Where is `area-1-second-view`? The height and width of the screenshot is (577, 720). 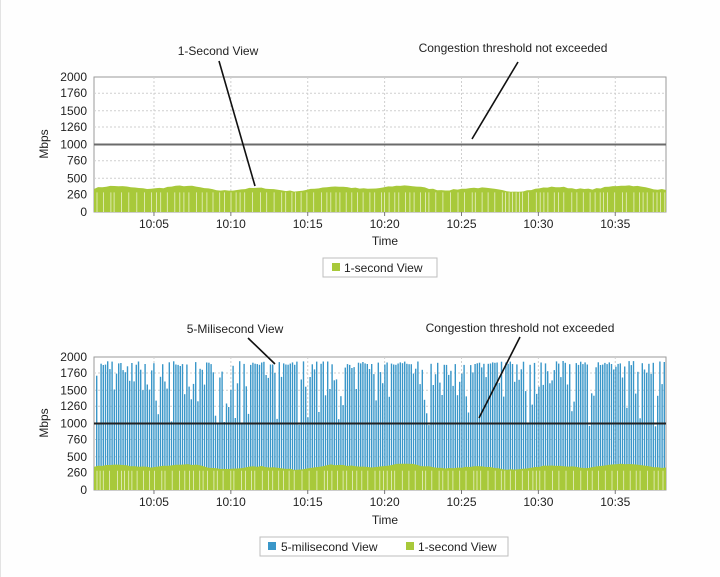
area-1-second-view is located at coordinates (380, 198).